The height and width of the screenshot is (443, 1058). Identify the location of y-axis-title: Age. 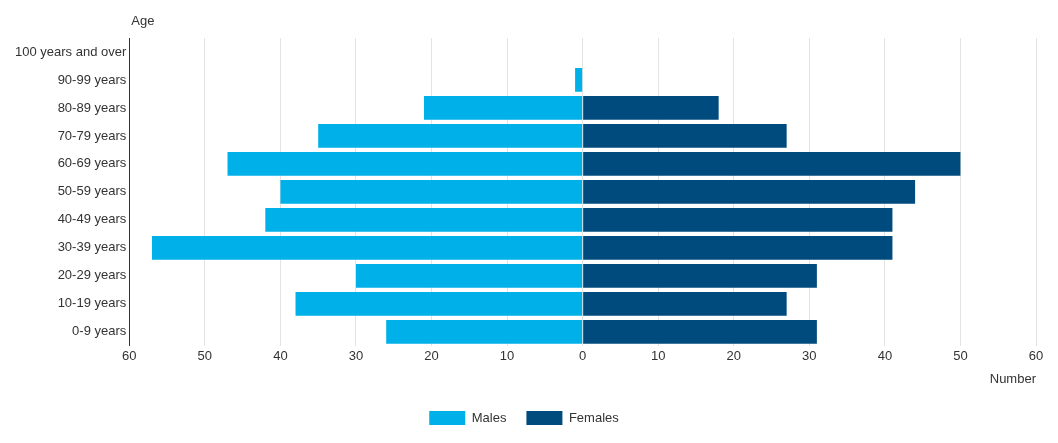
(143, 21).